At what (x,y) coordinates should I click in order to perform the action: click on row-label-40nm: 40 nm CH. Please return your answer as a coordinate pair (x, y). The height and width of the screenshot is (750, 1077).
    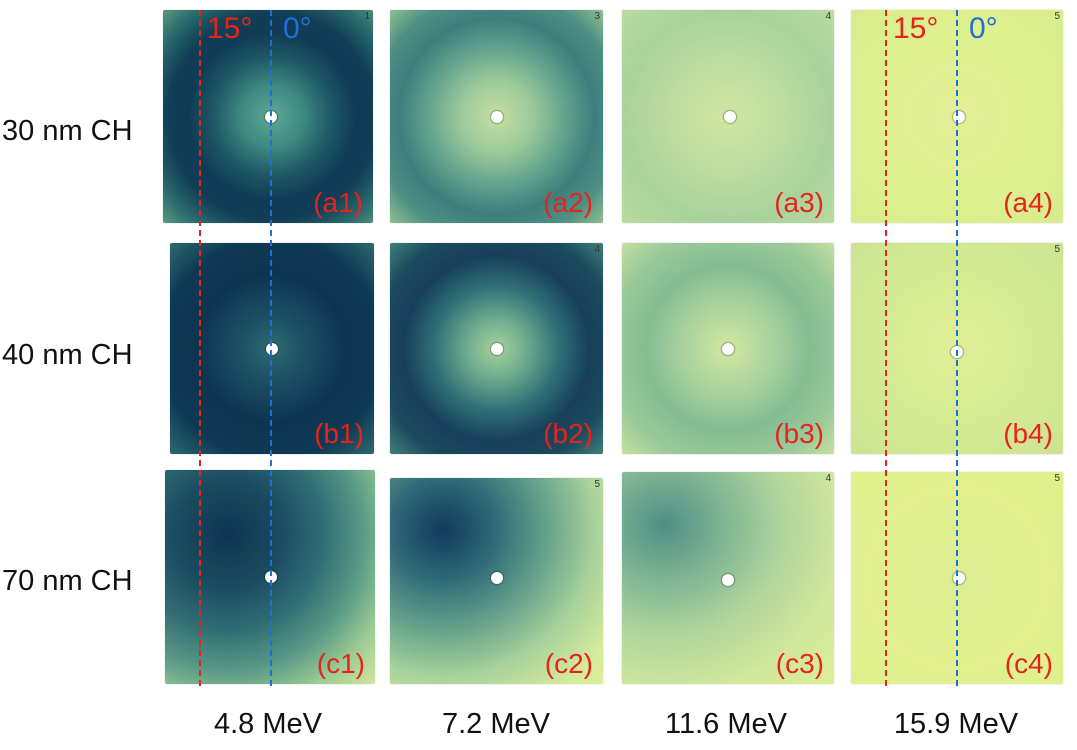
    Looking at the image, I should click on (67, 355).